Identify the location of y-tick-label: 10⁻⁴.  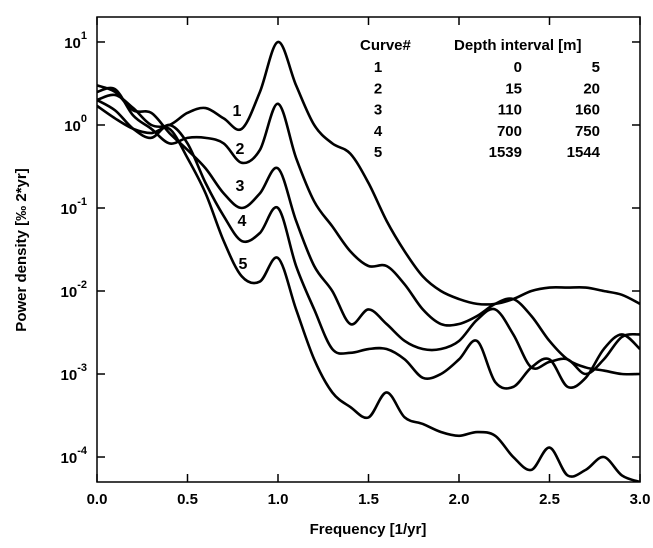
(74, 456).